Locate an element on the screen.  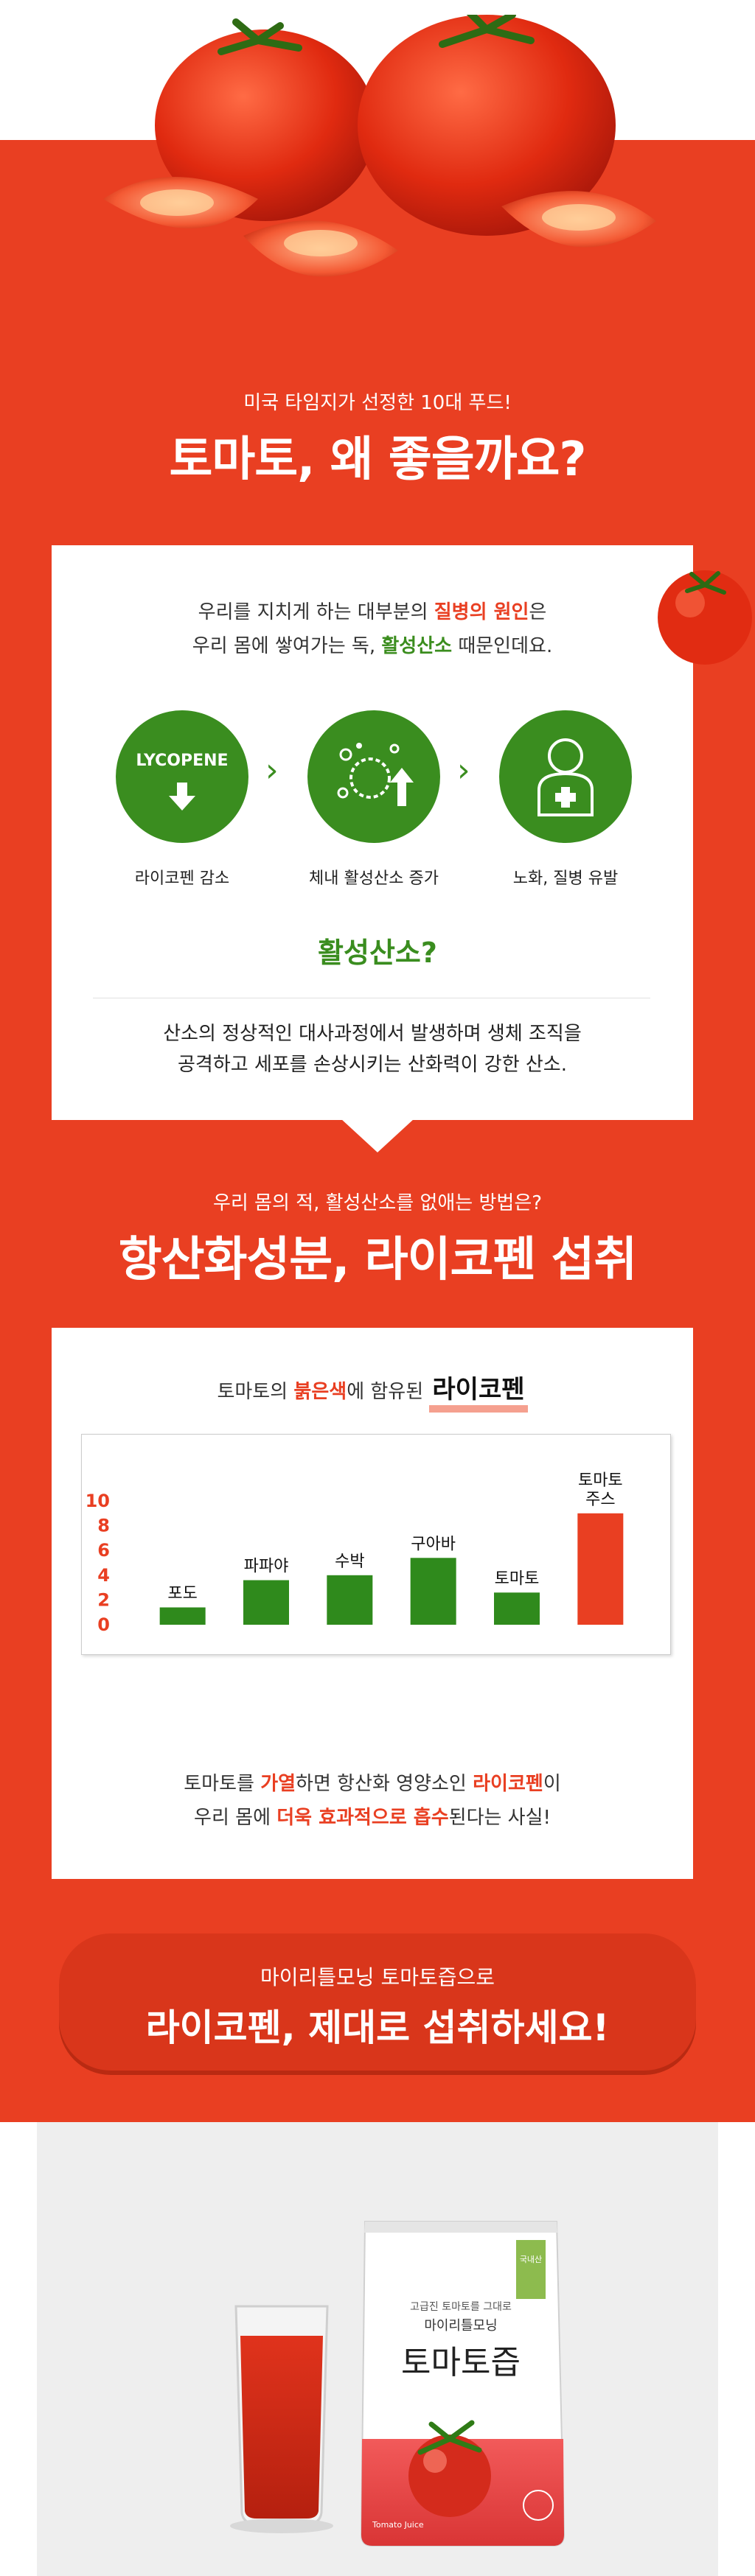
y-tick-label: 4 is located at coordinates (103, 1575).